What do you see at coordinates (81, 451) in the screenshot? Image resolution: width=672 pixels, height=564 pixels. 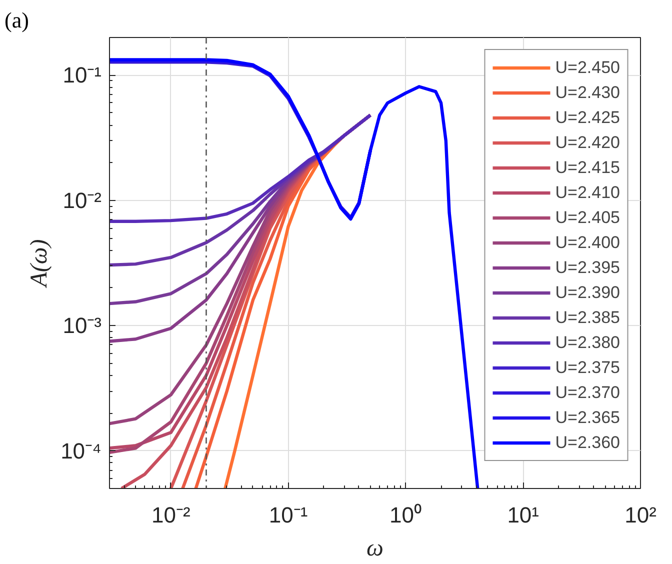 I see `y-tick-label: 10⁻⁴` at bounding box center [81, 451].